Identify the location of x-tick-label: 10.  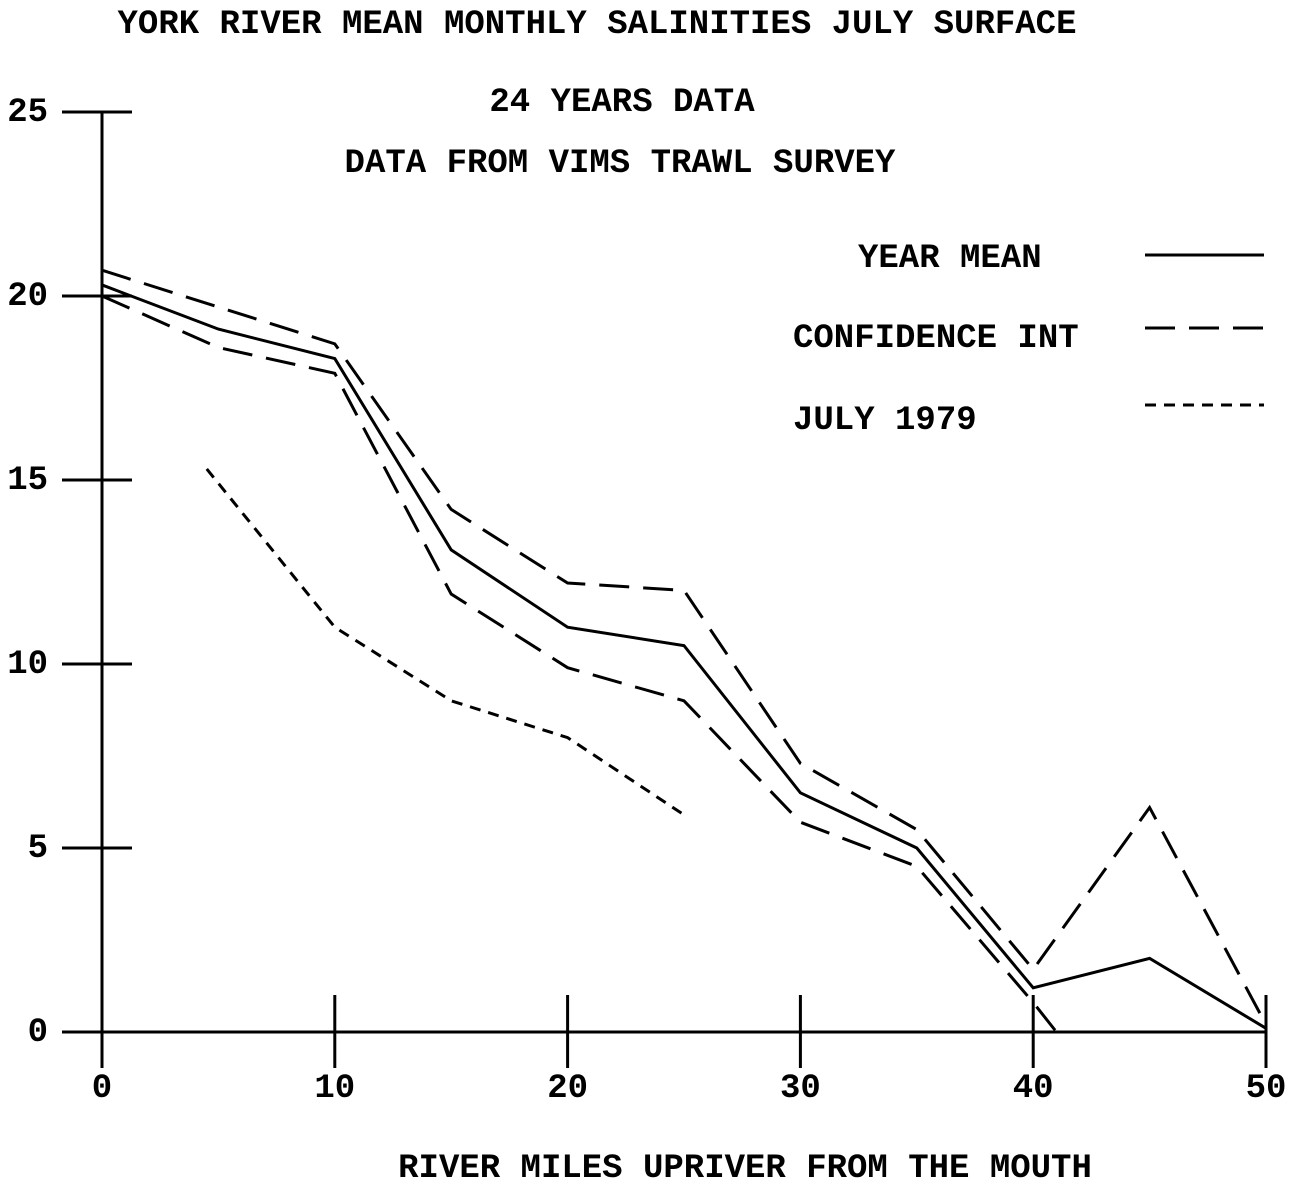
(334, 1089).